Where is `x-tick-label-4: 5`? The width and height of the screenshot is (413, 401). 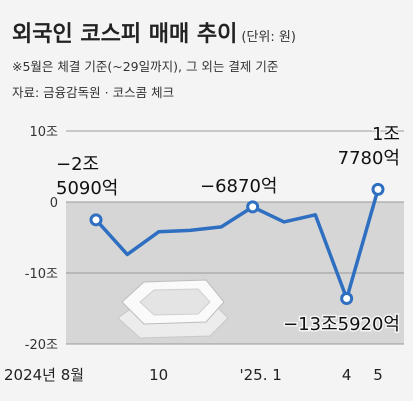 x-tick-label-4: 5 is located at coordinates (378, 375).